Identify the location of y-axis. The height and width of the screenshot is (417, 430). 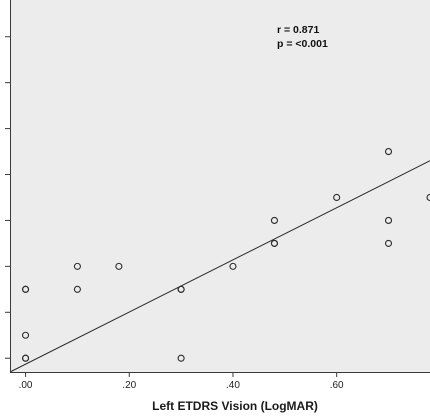
(7, 197).